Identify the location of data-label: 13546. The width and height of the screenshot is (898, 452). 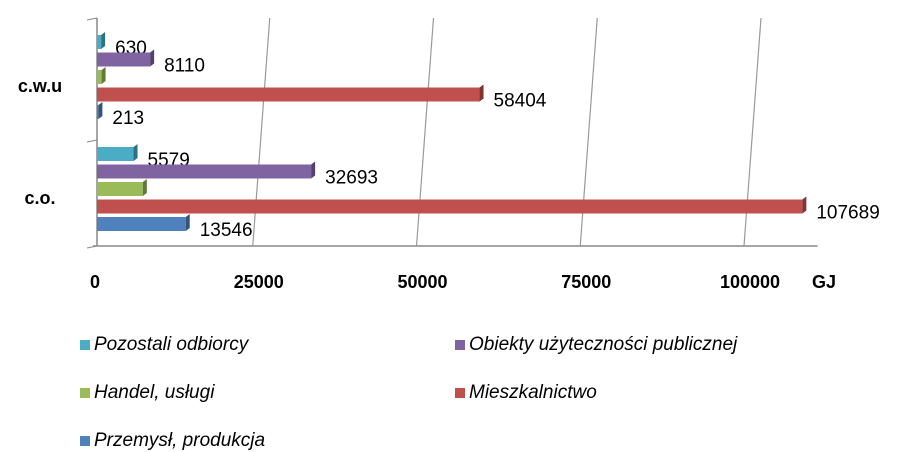
(226, 230).